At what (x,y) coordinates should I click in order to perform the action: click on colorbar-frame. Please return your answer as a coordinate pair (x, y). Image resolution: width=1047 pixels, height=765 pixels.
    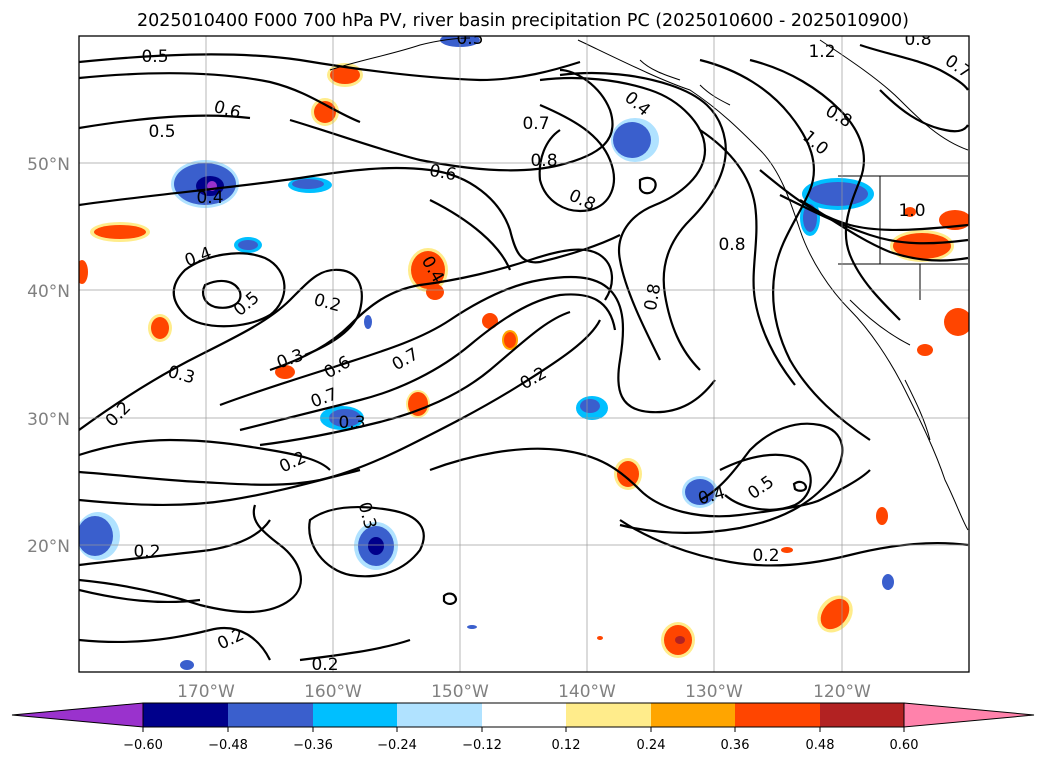
    Looking at the image, I should click on (523, 715).